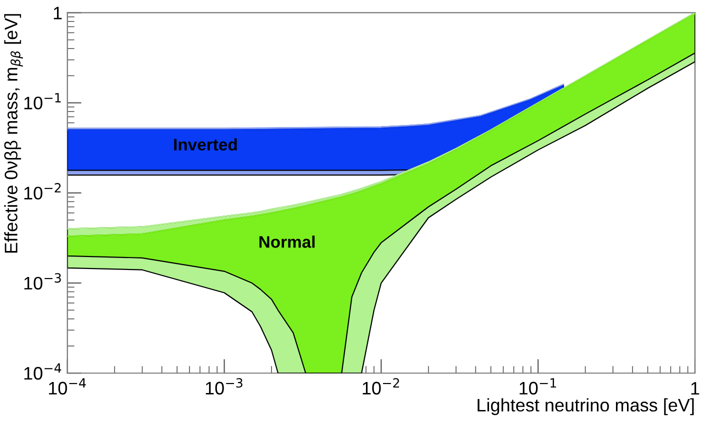 Image resolution: width=702 pixels, height=424 pixels. What do you see at coordinates (42, 281) in the screenshot?
I see `y-tick-label: 10$^{−3}$` at bounding box center [42, 281].